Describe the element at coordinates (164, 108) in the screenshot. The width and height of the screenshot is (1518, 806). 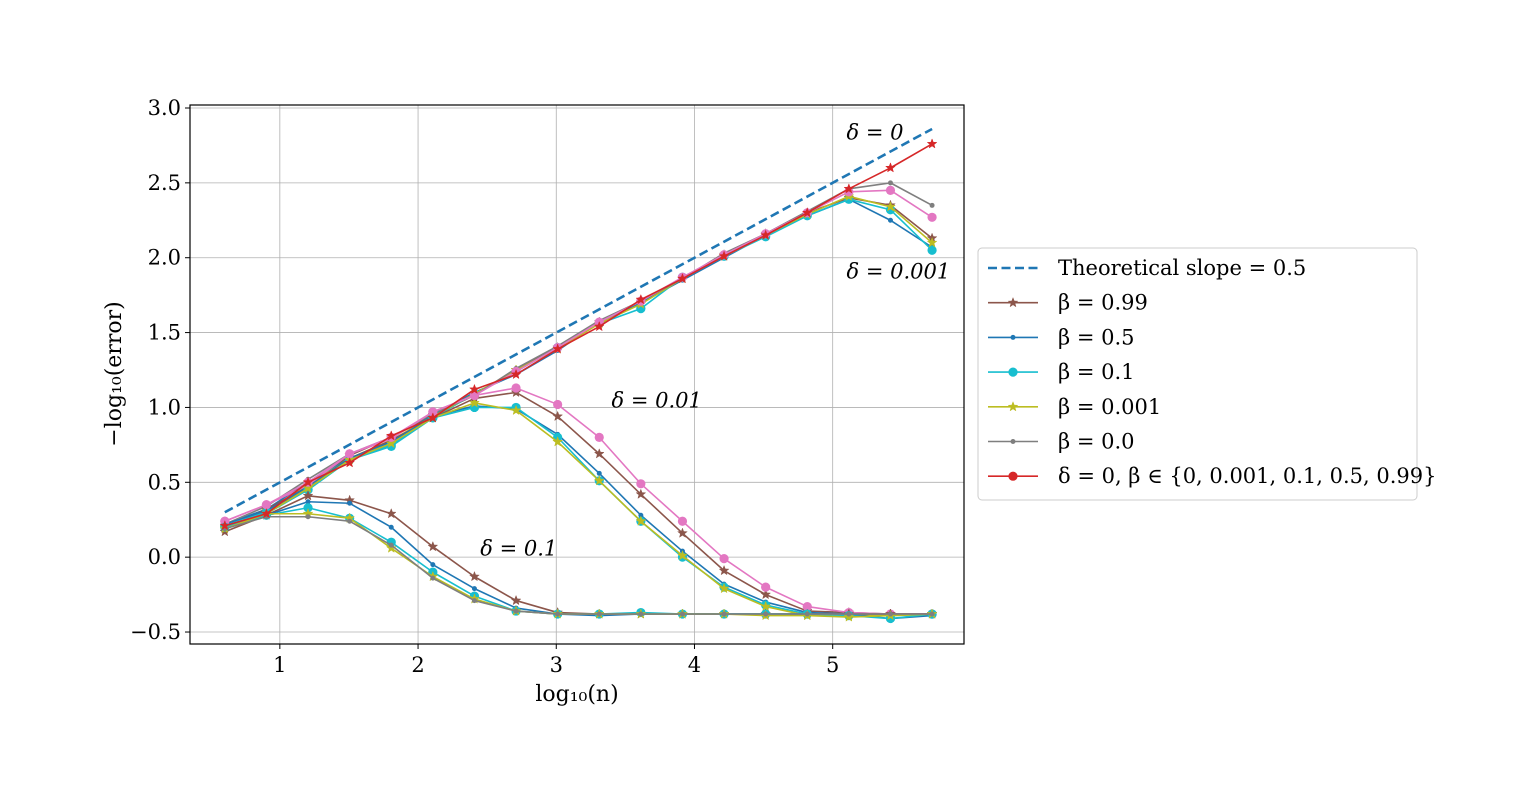
I see `y-tick-label: 3.0` at that location.